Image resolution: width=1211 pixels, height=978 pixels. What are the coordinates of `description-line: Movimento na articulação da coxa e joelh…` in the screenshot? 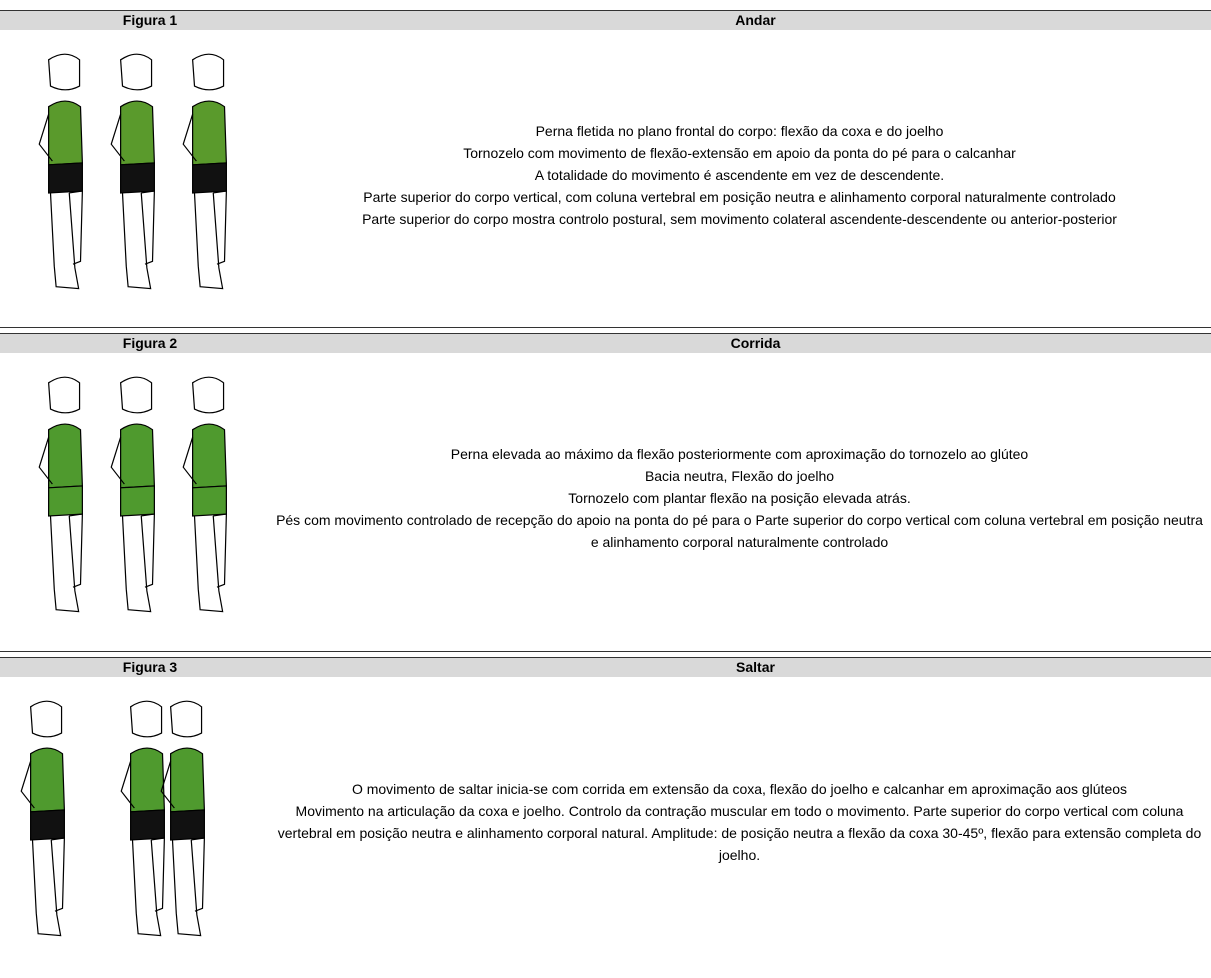 It's located at (739, 833).